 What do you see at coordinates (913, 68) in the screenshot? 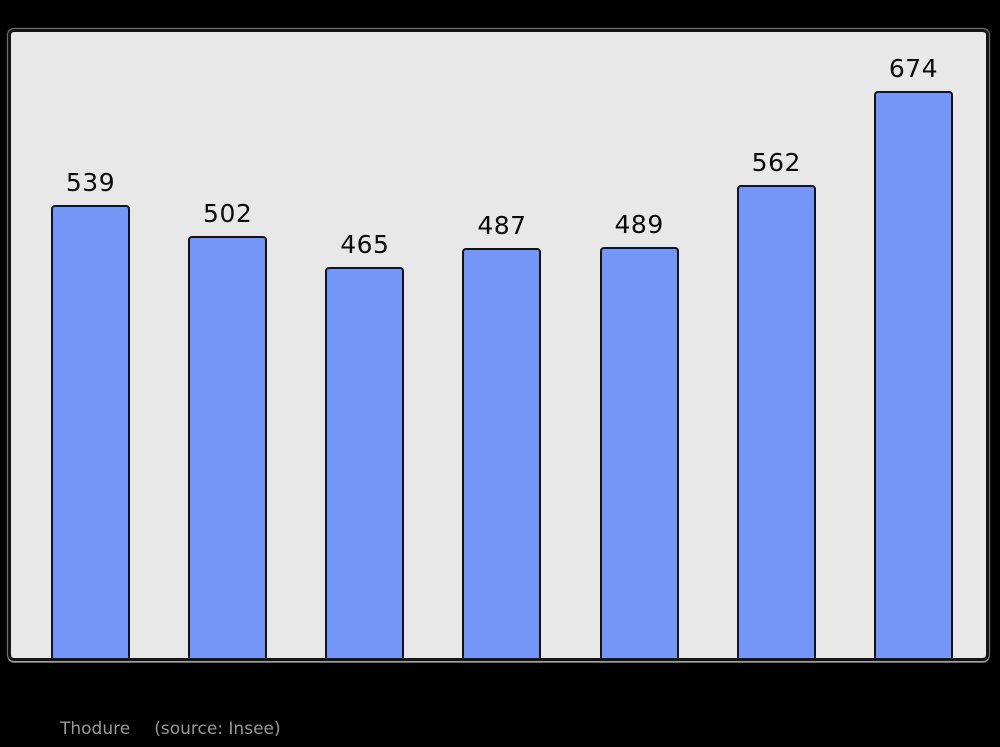
I see `bar-value-label: 674` at bounding box center [913, 68].